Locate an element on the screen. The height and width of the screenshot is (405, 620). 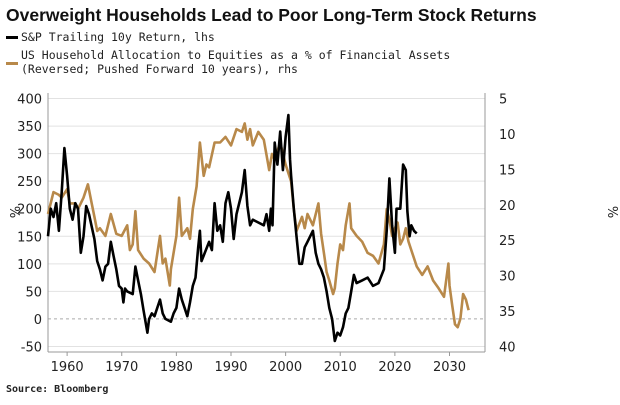
legend-item-sp: S&P Trailing 10y Return, lhs is located at coordinates (110, 37).